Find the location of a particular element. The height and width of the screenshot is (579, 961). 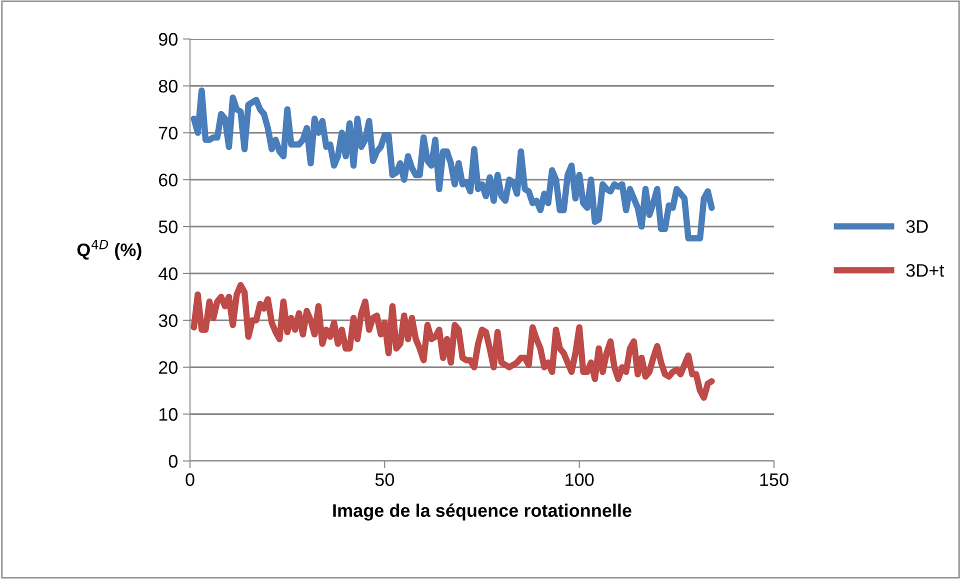

legend-label: 3D is located at coordinates (917, 226).